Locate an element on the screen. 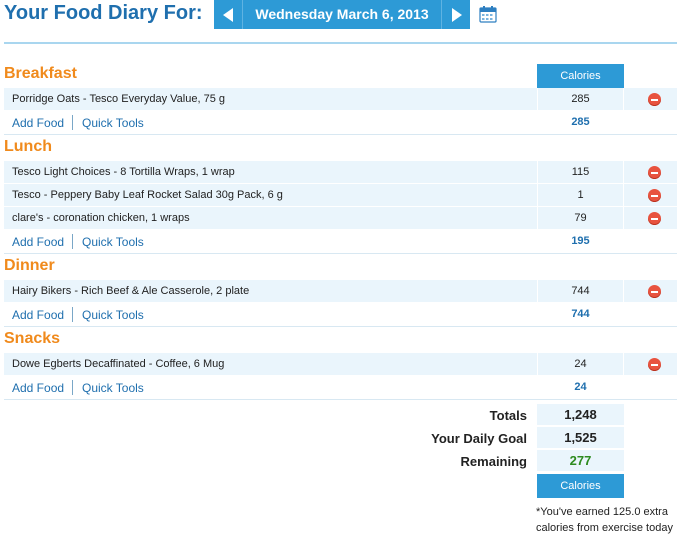 This screenshot has width=677, height=539. meal-header-breakfast: Breakfast Calories is located at coordinates (340, 75).